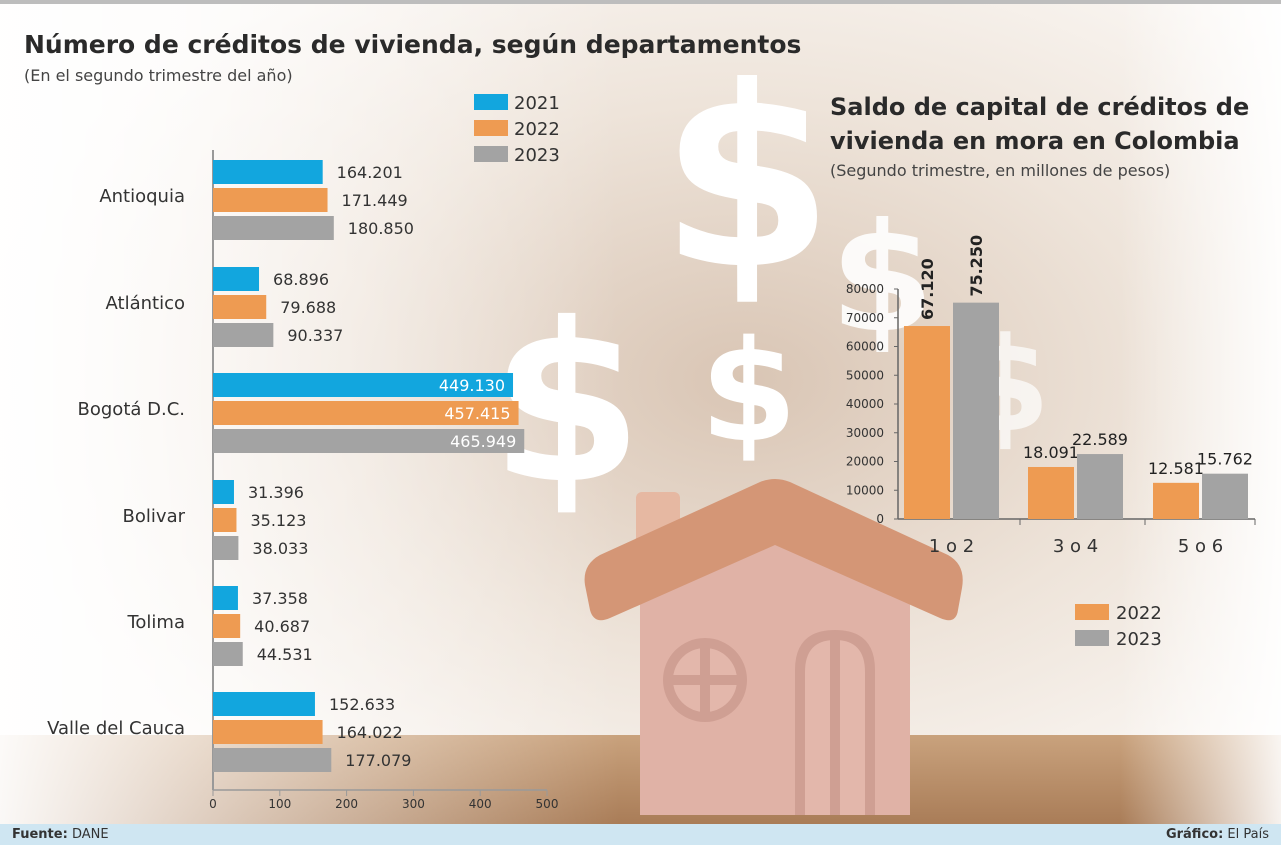 The width and height of the screenshot is (1281, 845). What do you see at coordinates (865, 462) in the screenshot?
I see `y-tick-label: 20000` at bounding box center [865, 462].